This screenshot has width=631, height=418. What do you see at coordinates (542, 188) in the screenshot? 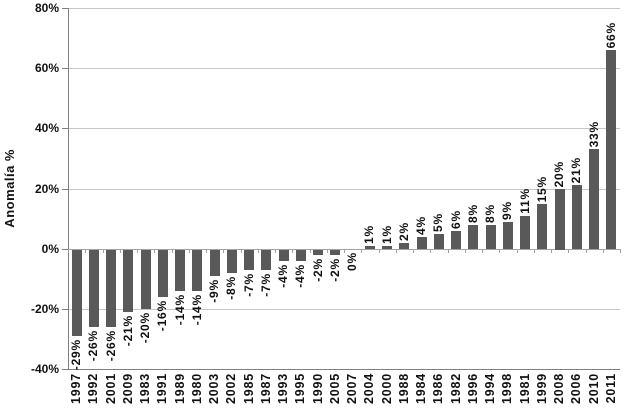
I see `bar-value-label: 15%` at bounding box center [542, 188].